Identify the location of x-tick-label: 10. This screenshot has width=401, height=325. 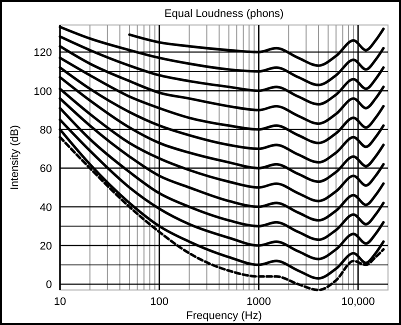
(60, 302).